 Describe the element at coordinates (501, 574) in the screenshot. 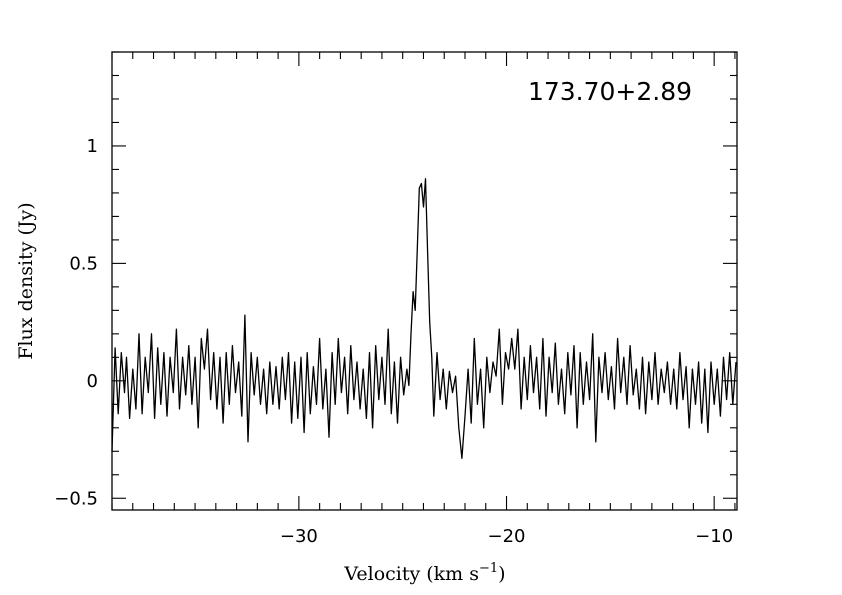

I see `x-axis-label-close: )` at that location.